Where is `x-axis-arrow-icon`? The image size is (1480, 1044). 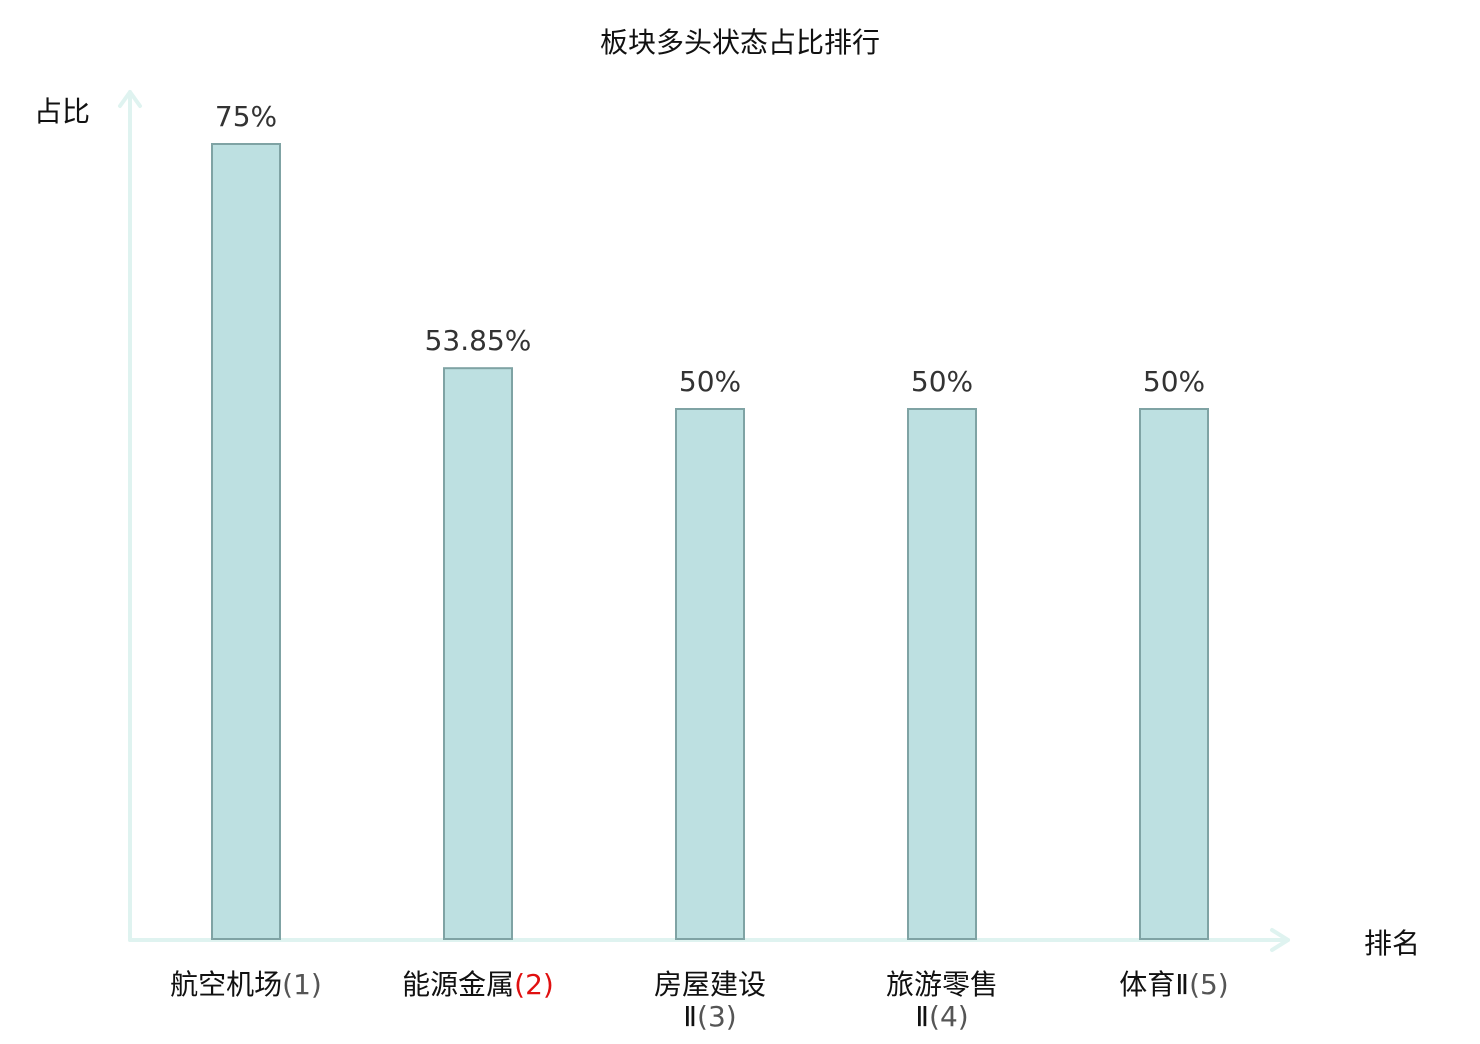
x-axis-arrow-icon is located at coordinates (1280, 940).